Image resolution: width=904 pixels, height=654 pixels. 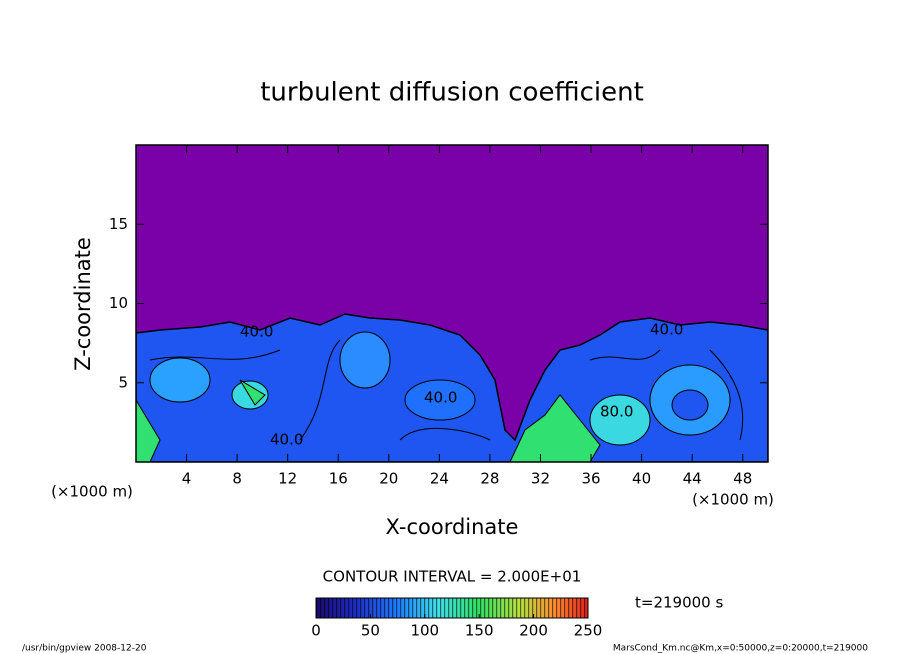 I want to click on x-tick-label: 48, so click(x=742, y=479).